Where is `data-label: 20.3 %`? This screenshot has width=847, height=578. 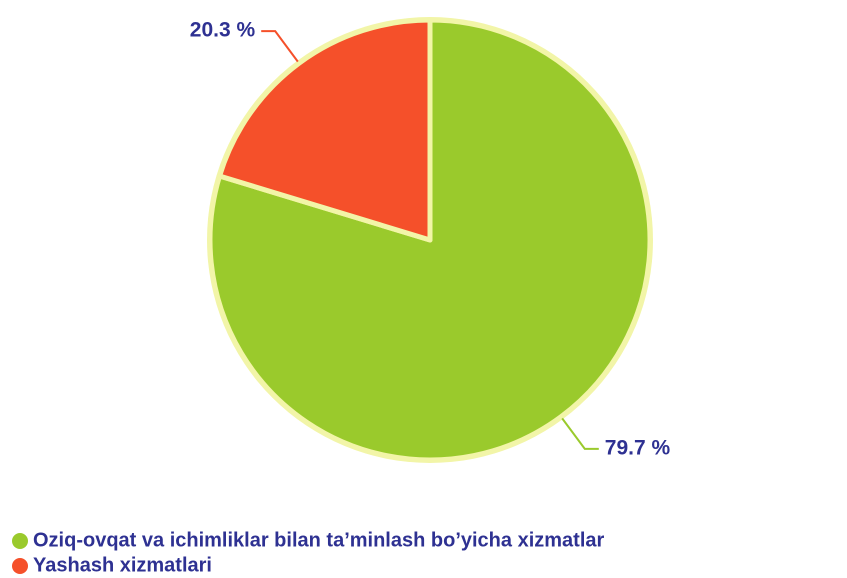
data-label: 20.3 % is located at coordinates (223, 30).